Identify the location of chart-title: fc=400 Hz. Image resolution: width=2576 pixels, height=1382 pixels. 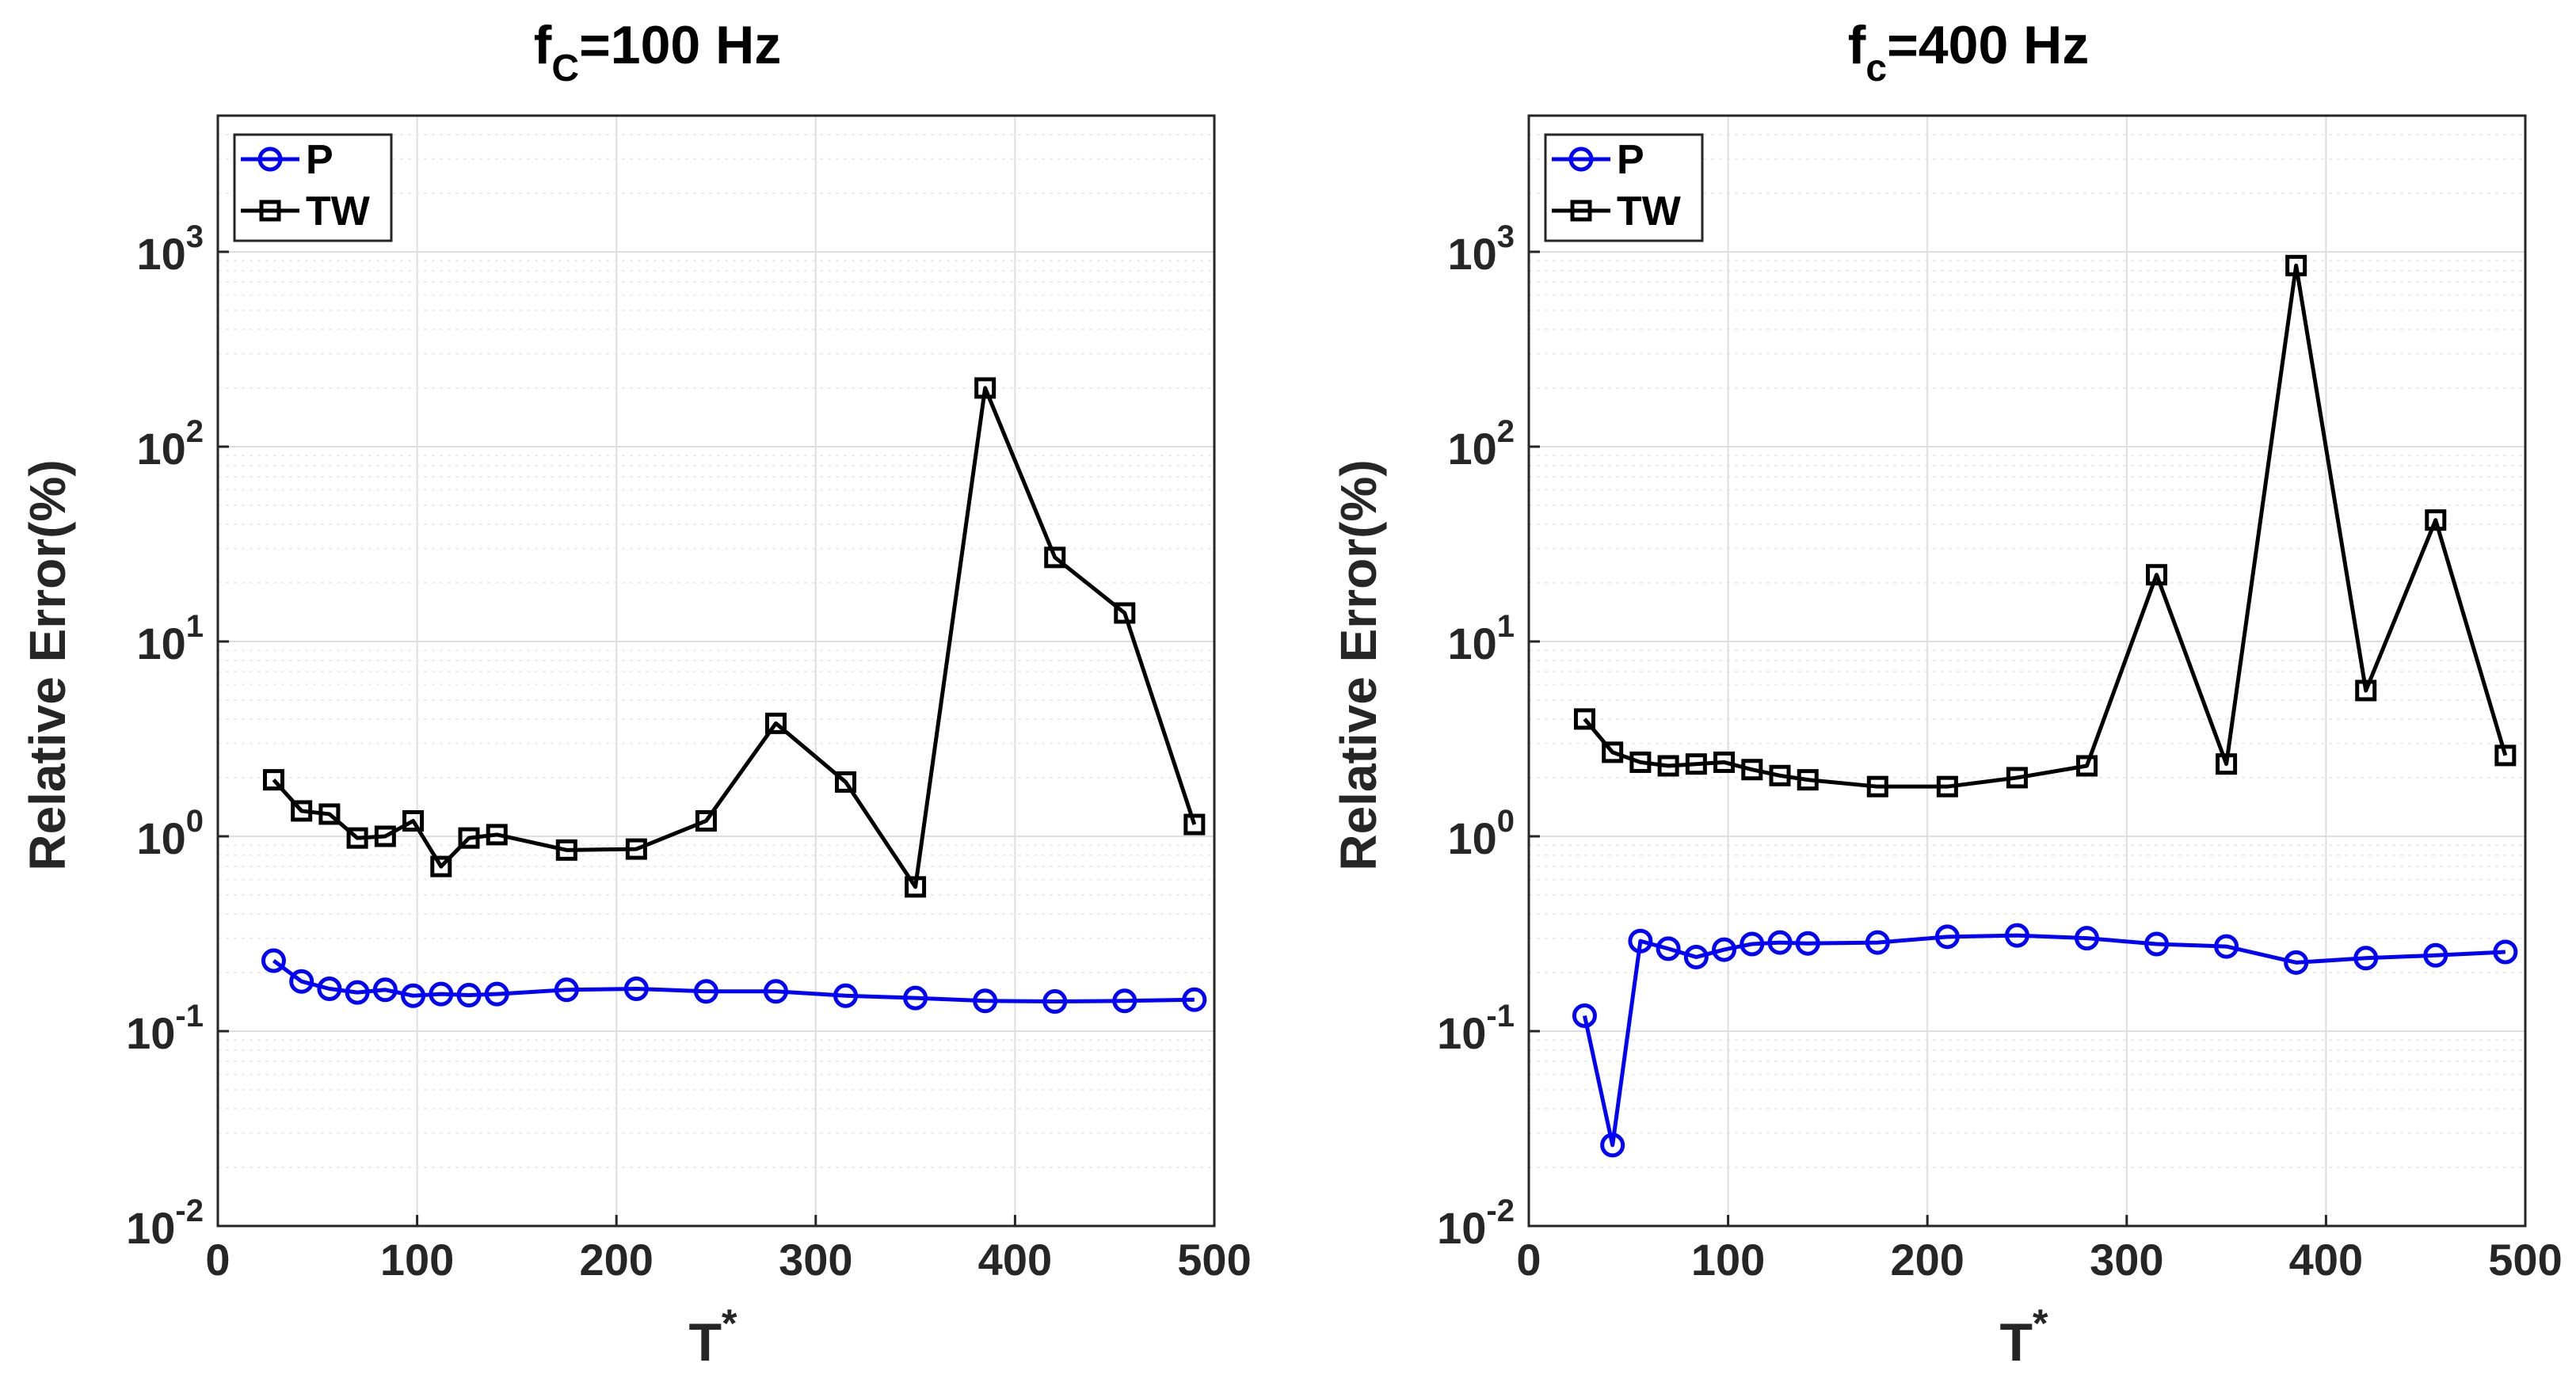
(1969, 52).